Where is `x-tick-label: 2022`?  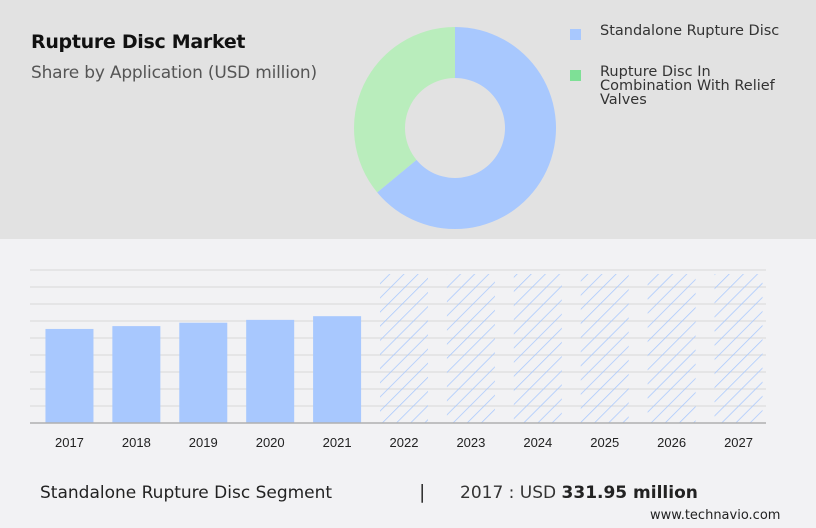
x-tick-label: 2022 is located at coordinates (404, 442).